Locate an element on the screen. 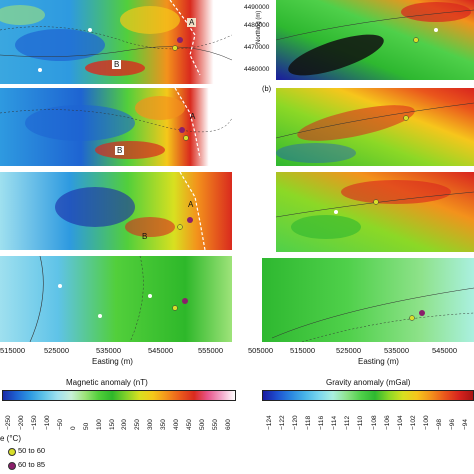 This screenshot has height=474, width=474. side-label-a-2: A is located at coordinates (193, 116).